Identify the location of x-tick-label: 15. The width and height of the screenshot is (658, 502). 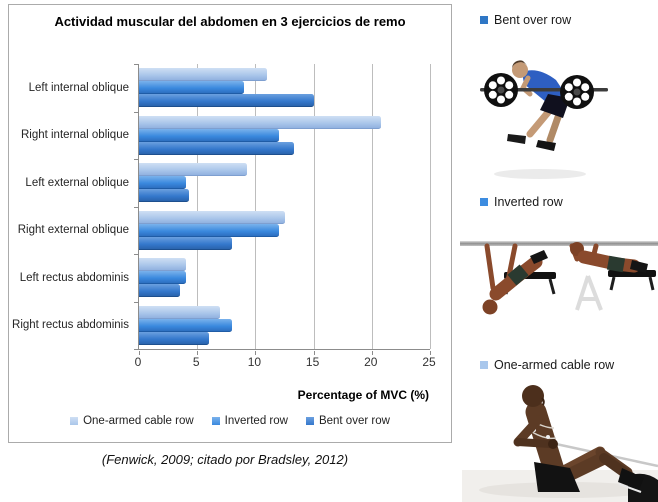
(312, 362).